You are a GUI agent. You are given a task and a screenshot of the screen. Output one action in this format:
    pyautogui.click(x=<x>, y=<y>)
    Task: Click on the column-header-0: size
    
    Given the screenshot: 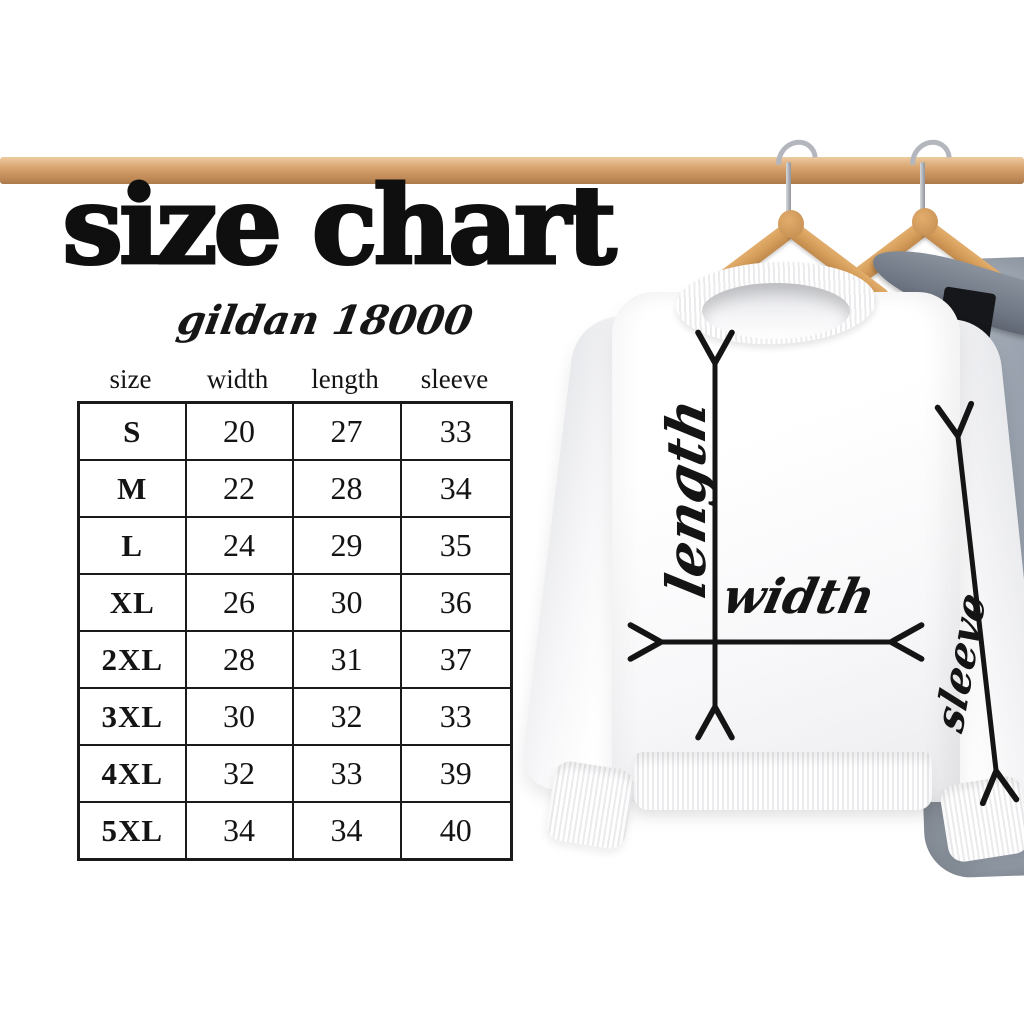 What is the action you would take?
    pyautogui.click(x=130, y=379)
    